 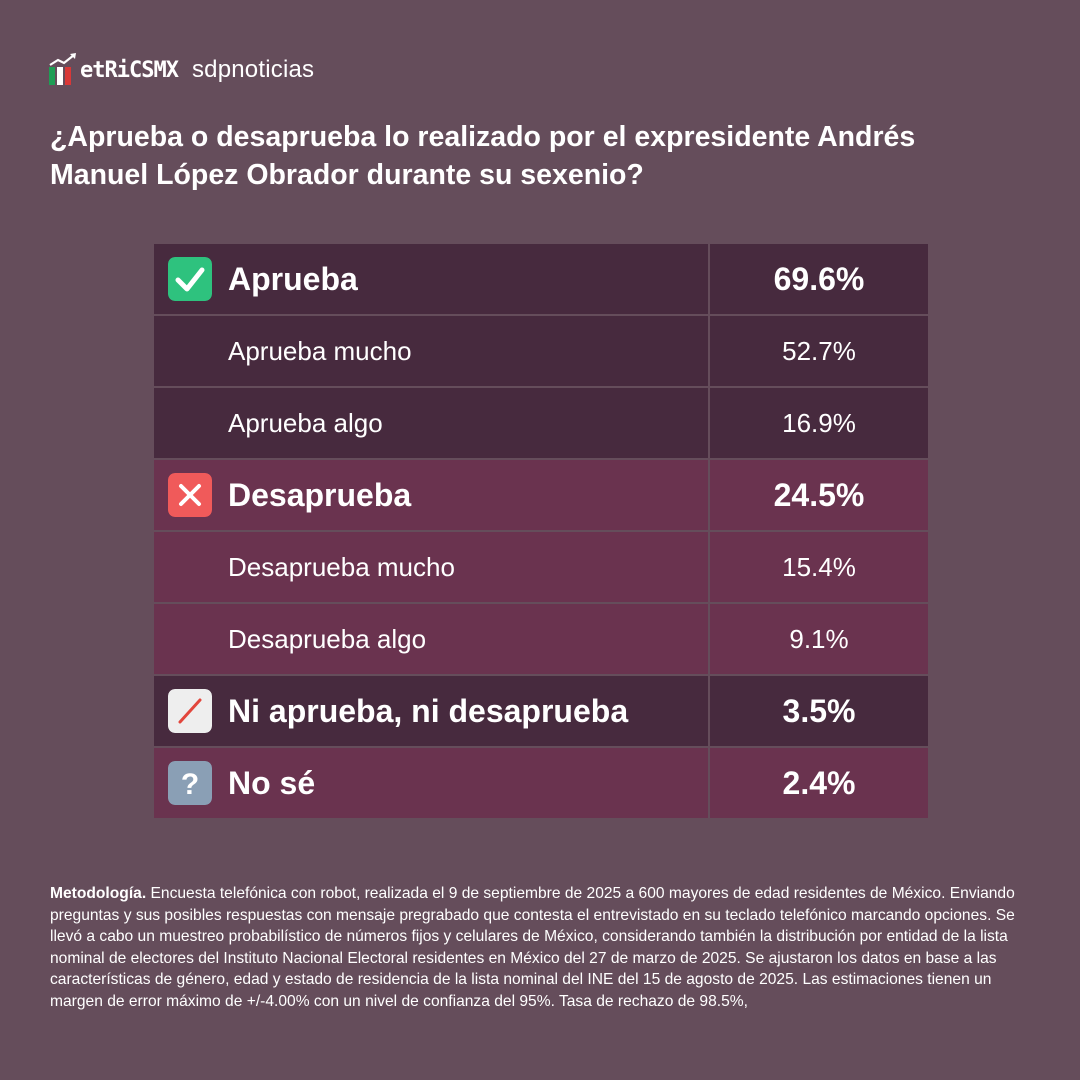 I want to click on metrics-mx-logo: etRiCSMX, so click(x=113, y=70).